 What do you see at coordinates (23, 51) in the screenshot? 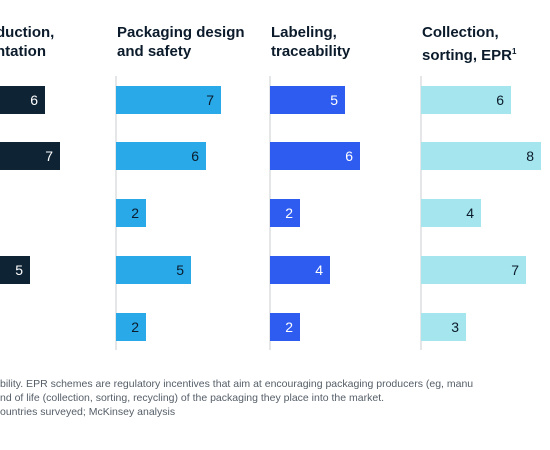
I see `column-title-line: ntation` at bounding box center [23, 51].